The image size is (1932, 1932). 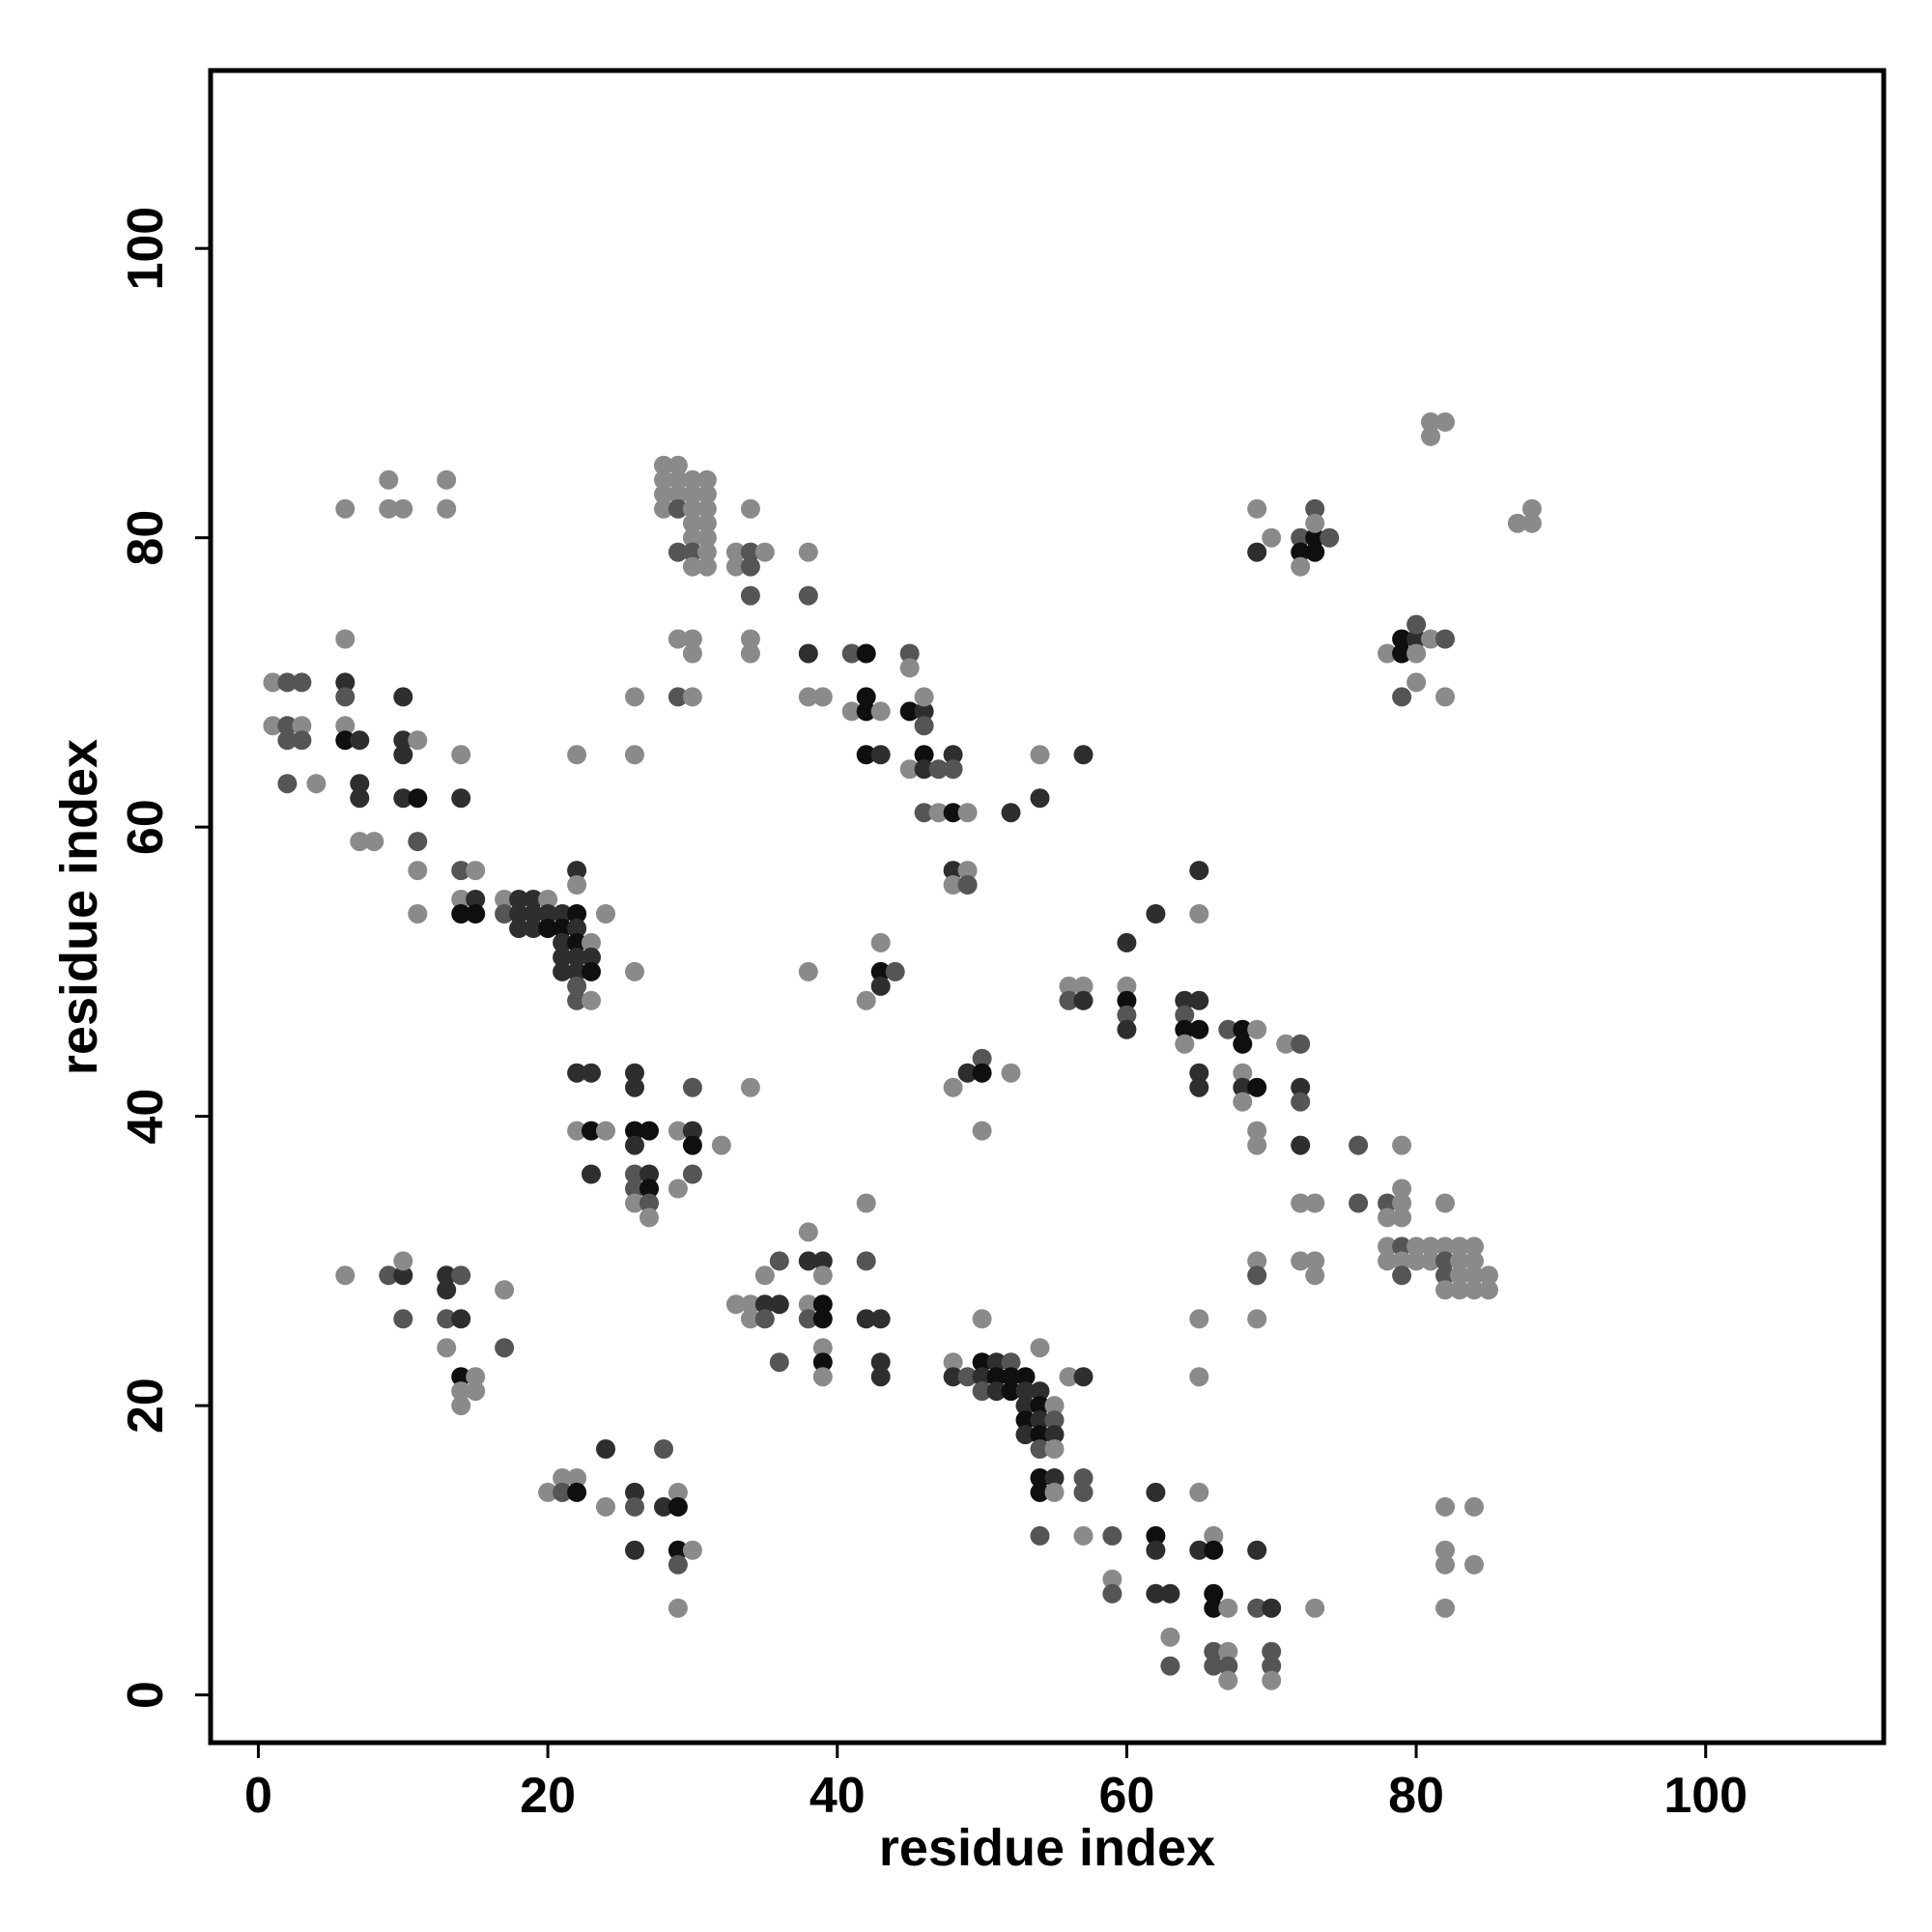 I want to click on y-axis-label: residue index, so click(x=79, y=907).